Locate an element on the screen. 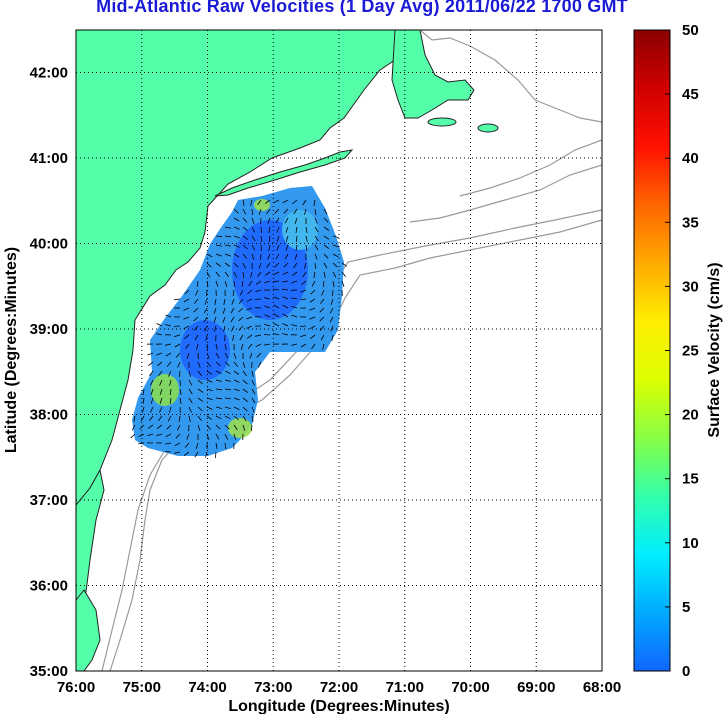 The image size is (724, 714). colorbar-tick-label: 35 is located at coordinates (690, 222).